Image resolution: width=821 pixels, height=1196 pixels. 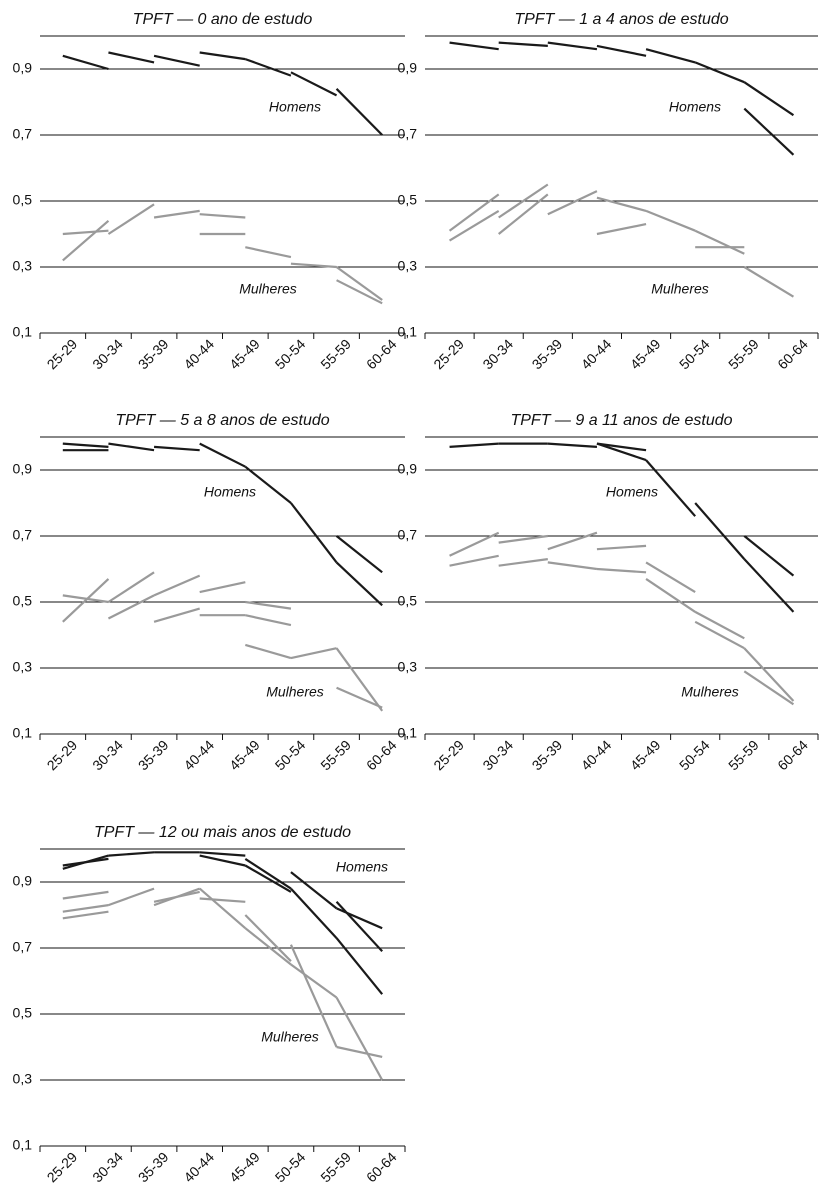 What do you see at coordinates (23, 266) in the screenshot?
I see `y-tick-label: 0,3` at bounding box center [23, 266].